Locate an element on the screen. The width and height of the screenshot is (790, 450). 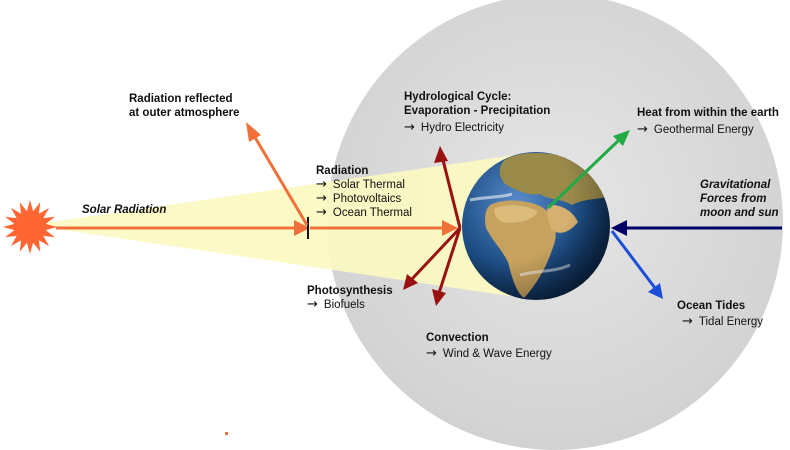
radiation-item: → Photovoltaics is located at coordinates (359, 198).